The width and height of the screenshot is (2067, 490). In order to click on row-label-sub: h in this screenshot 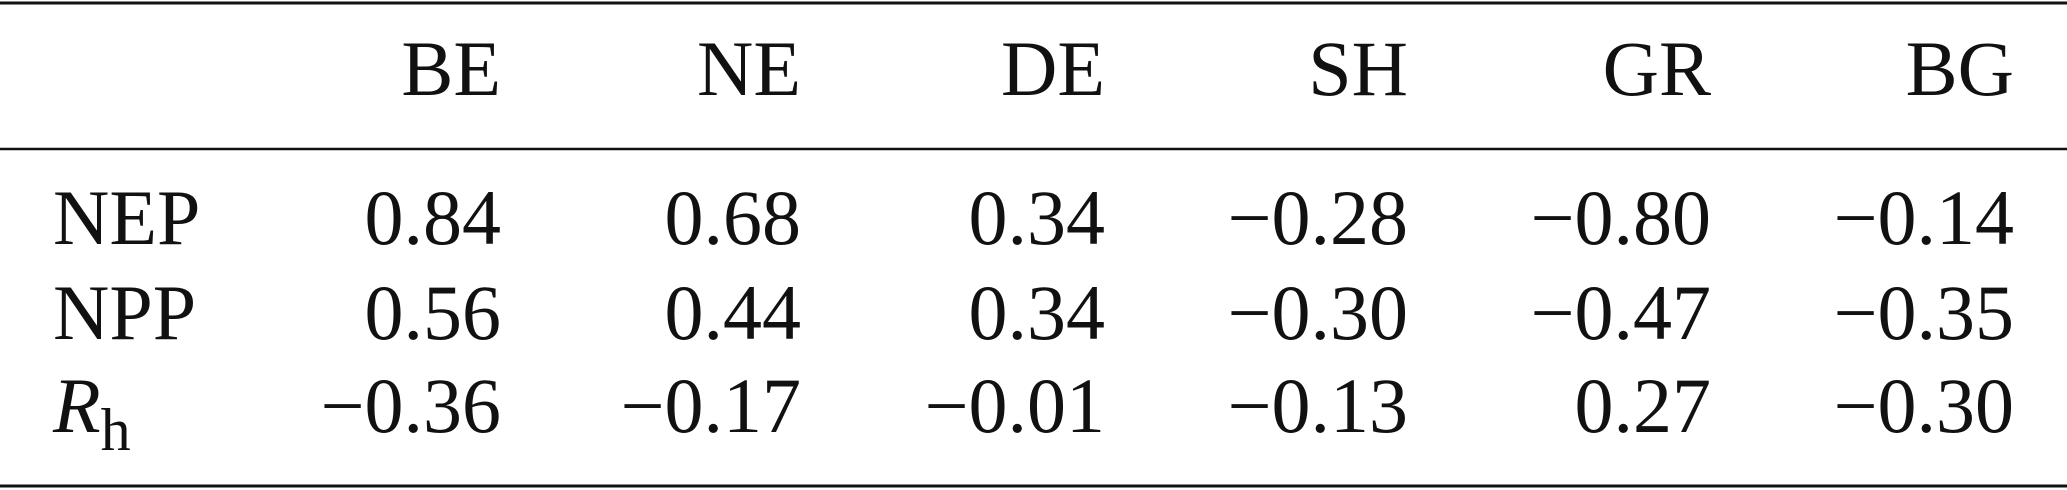, I will do `click(116, 430)`.